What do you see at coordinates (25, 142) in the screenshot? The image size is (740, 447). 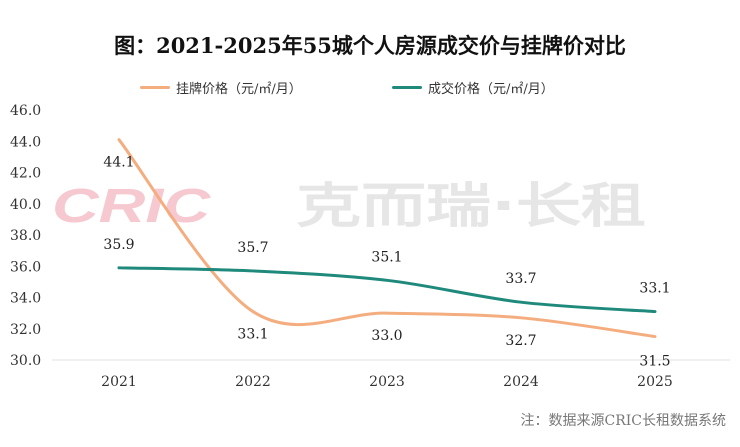 I see `y-tick-label: 44.0` at bounding box center [25, 142].